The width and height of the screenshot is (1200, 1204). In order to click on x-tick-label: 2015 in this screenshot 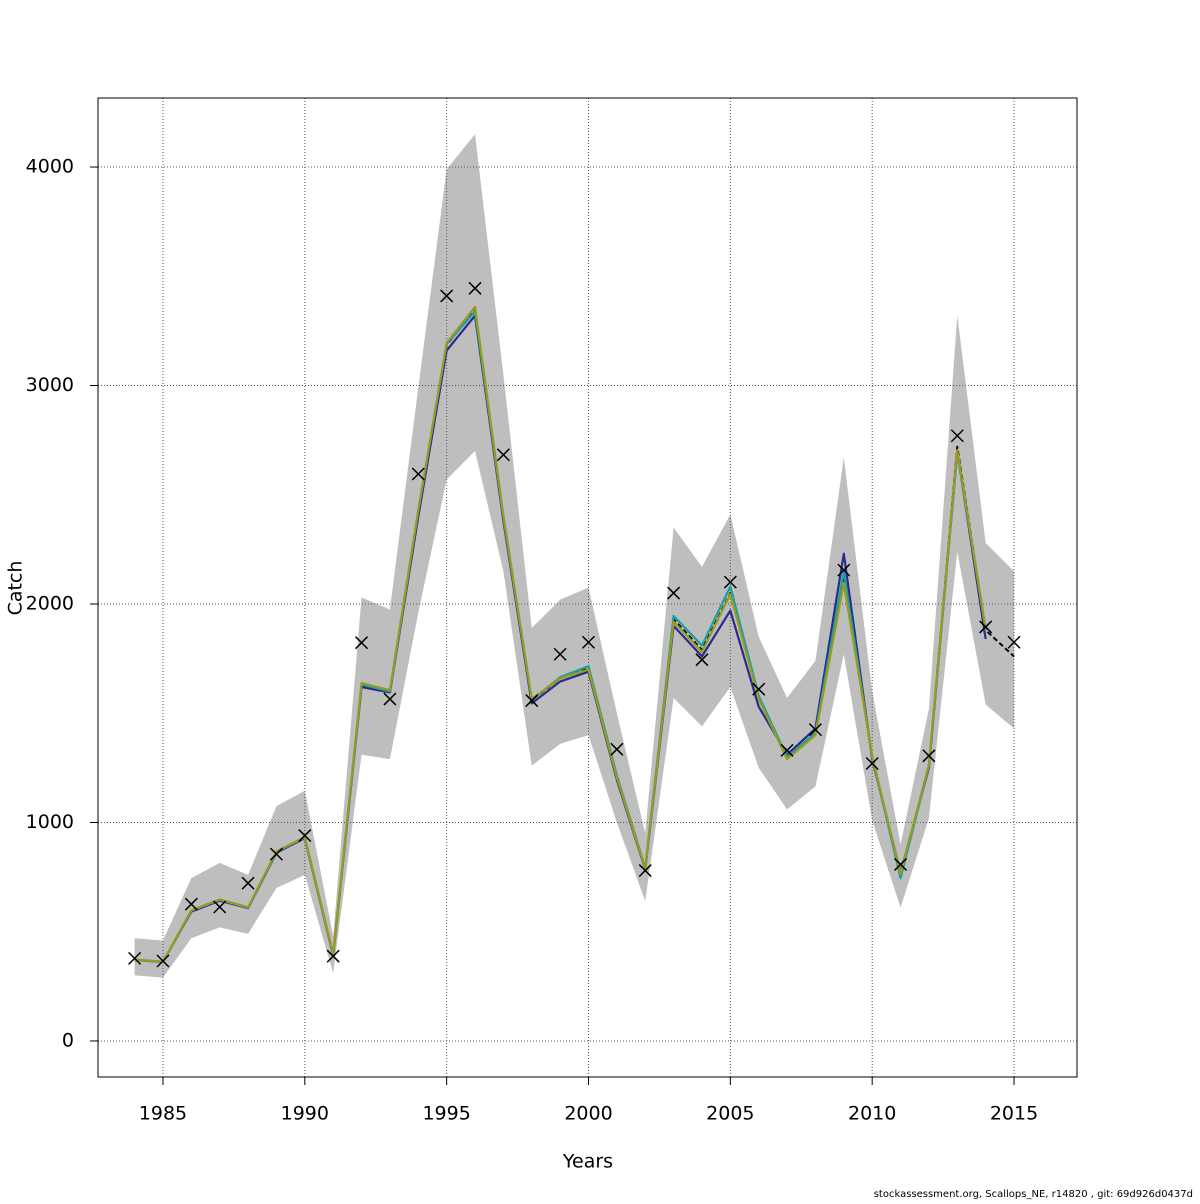, I will do `click(1014, 1114)`.